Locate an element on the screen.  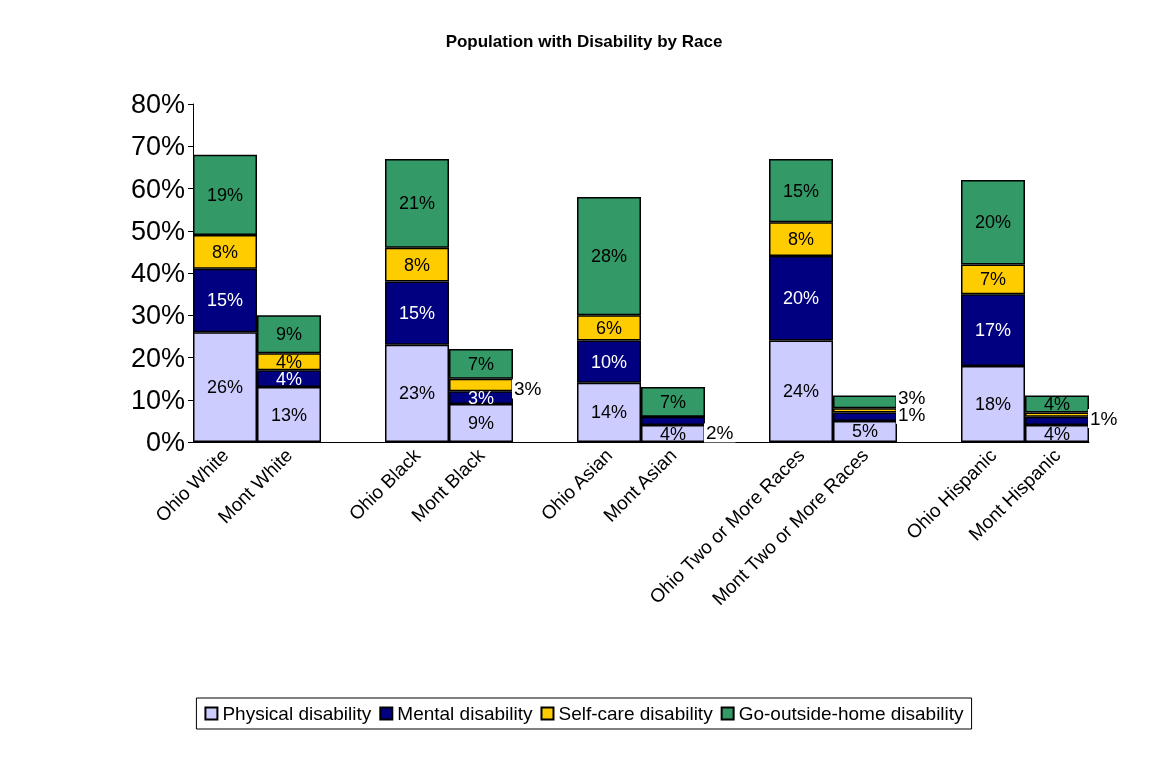
data-label: 17% is located at coordinates (993, 330).